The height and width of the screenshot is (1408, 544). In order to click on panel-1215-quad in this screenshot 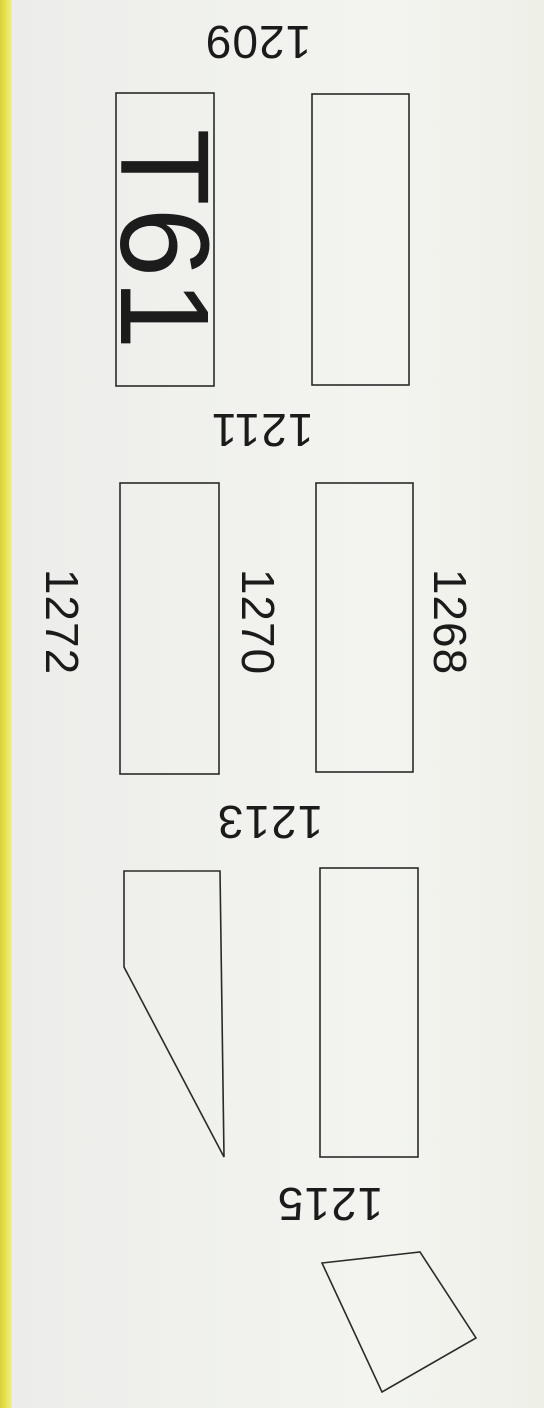, I will do `click(399, 1322)`.